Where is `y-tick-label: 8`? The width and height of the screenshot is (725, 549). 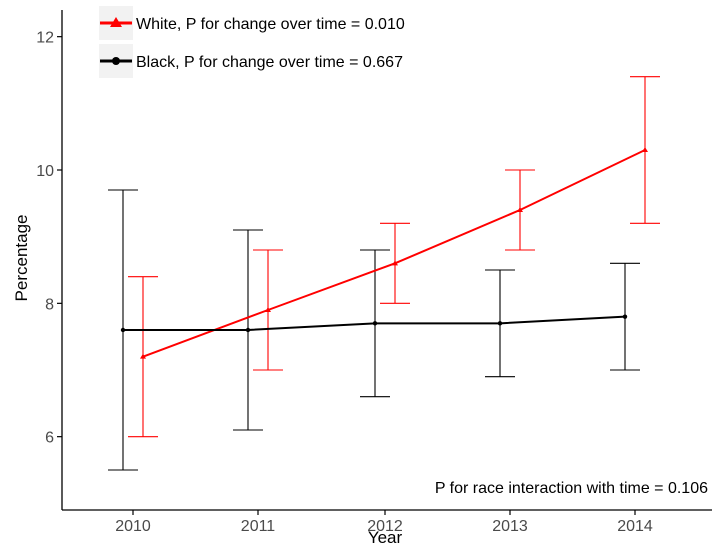 y-tick-label: 8 is located at coordinates (49, 304).